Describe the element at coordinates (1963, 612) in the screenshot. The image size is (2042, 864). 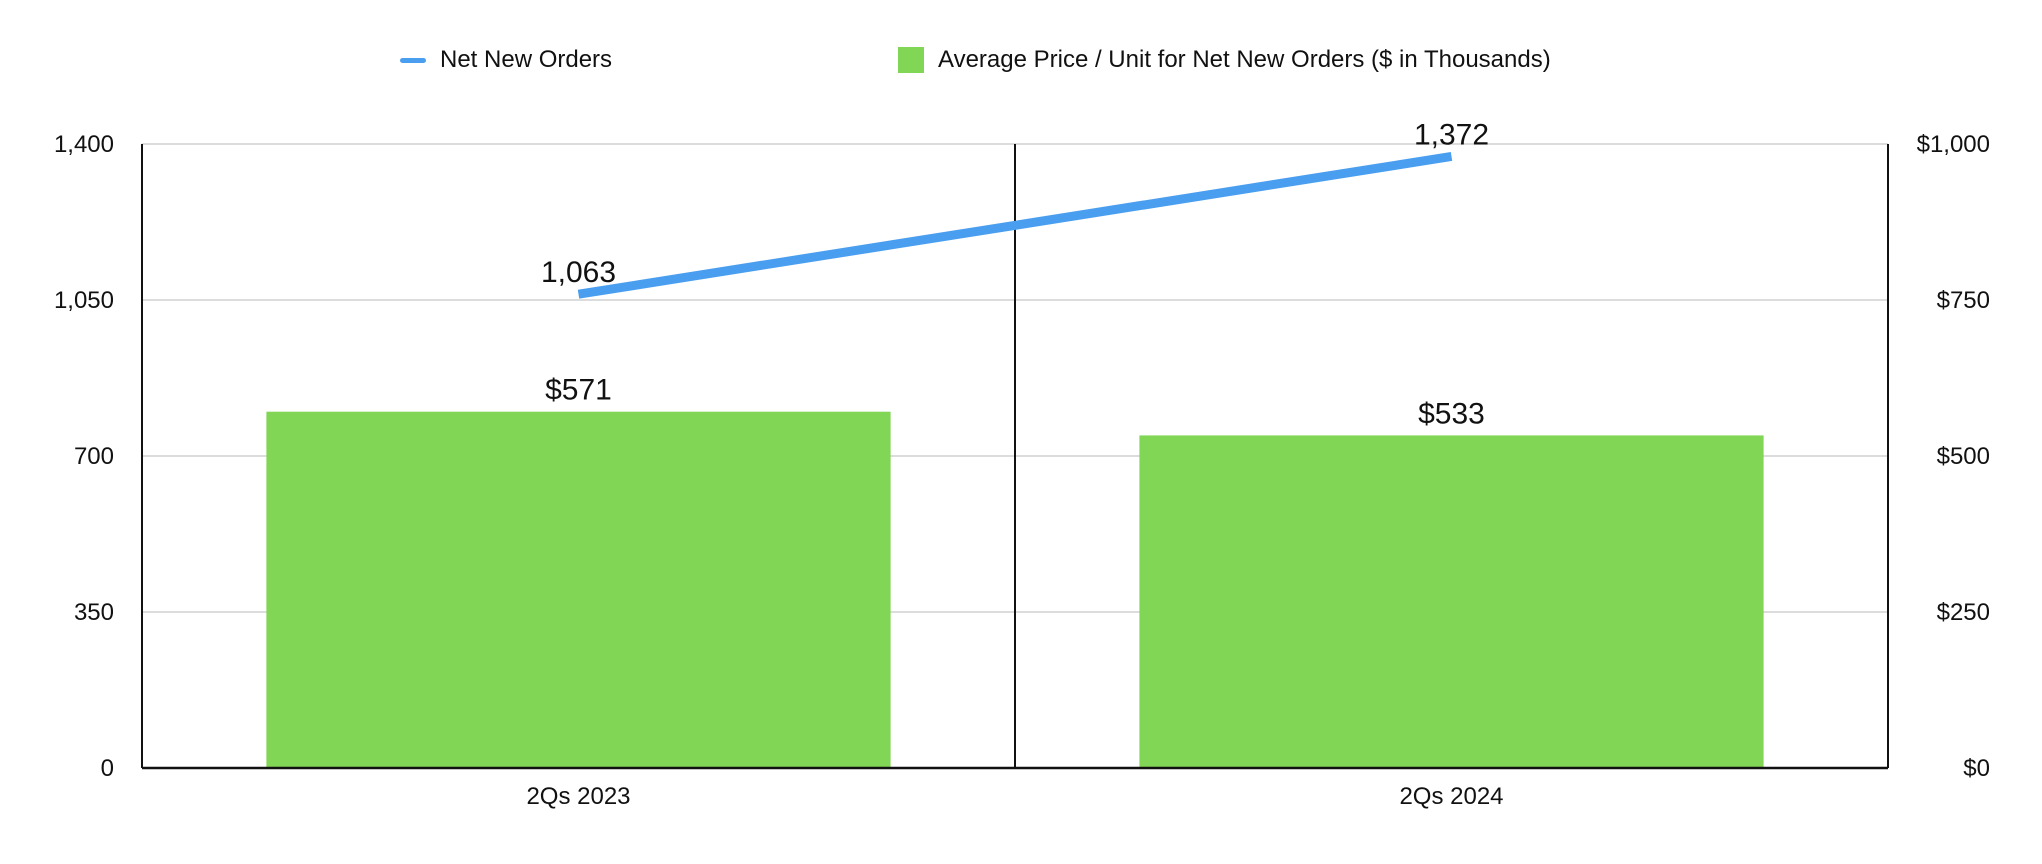
I see `y-right-tick-label: $250` at that location.